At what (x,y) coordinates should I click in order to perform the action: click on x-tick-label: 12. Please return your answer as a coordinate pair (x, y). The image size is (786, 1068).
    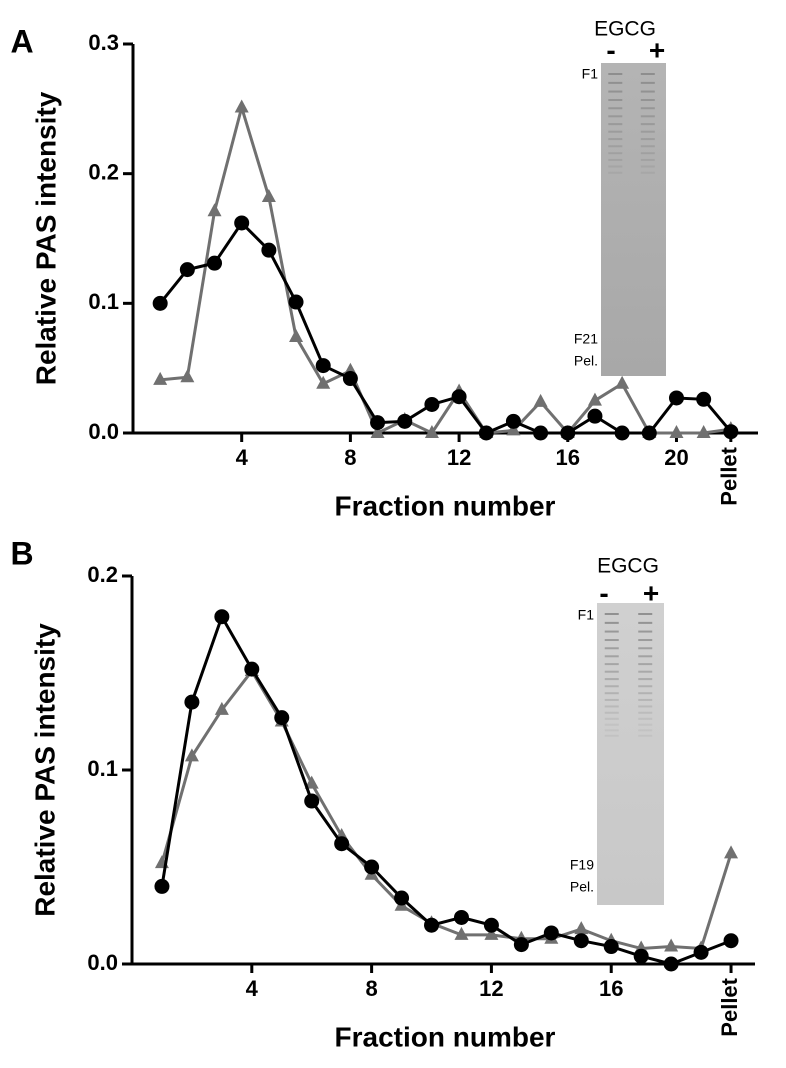
    Looking at the image, I should click on (491, 988).